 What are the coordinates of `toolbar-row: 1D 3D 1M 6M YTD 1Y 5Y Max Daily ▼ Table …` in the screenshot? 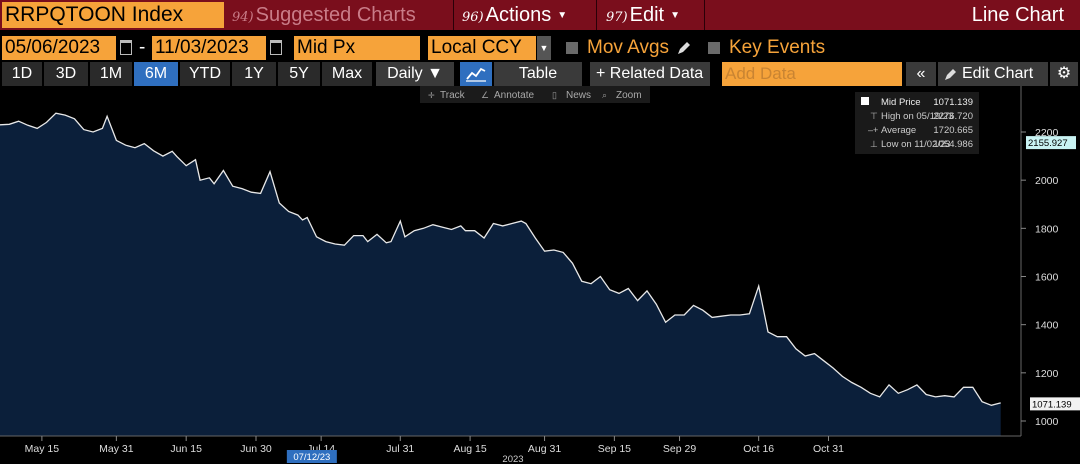 It's located at (540, 74).